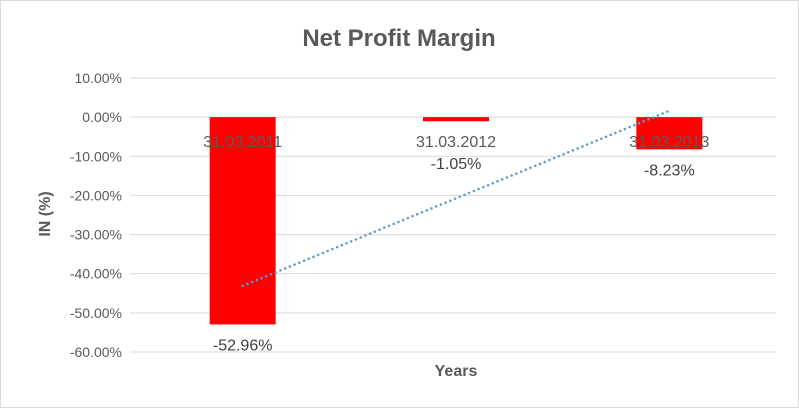 This screenshot has width=799, height=408. What do you see at coordinates (96, 235) in the screenshot?
I see `y-tick-label: -30.00%` at bounding box center [96, 235].